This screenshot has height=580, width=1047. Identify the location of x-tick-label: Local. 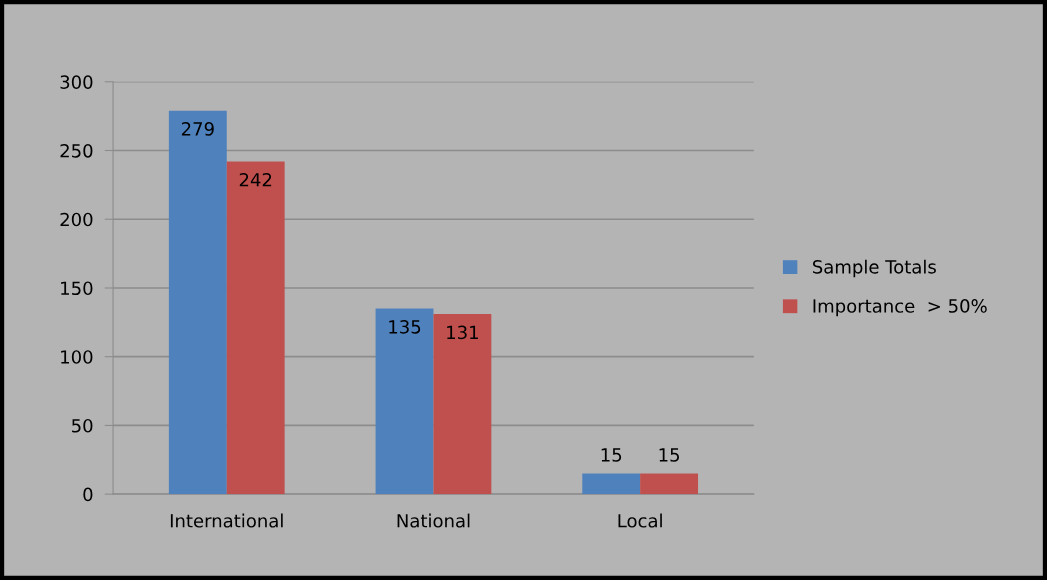
(640, 520).